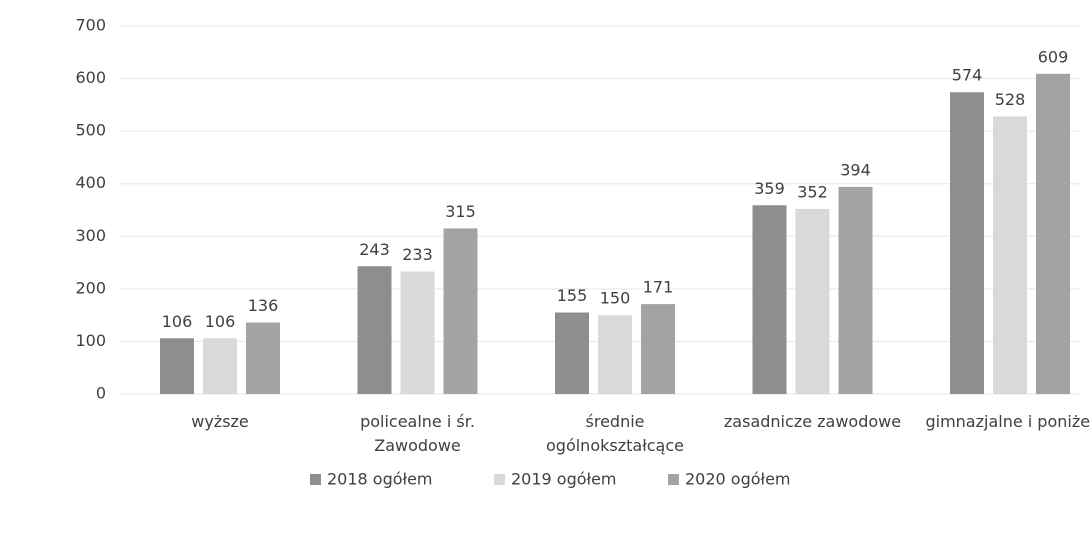  Describe the element at coordinates (90, 340) in the screenshot. I see `y-tick-label: 100` at that location.